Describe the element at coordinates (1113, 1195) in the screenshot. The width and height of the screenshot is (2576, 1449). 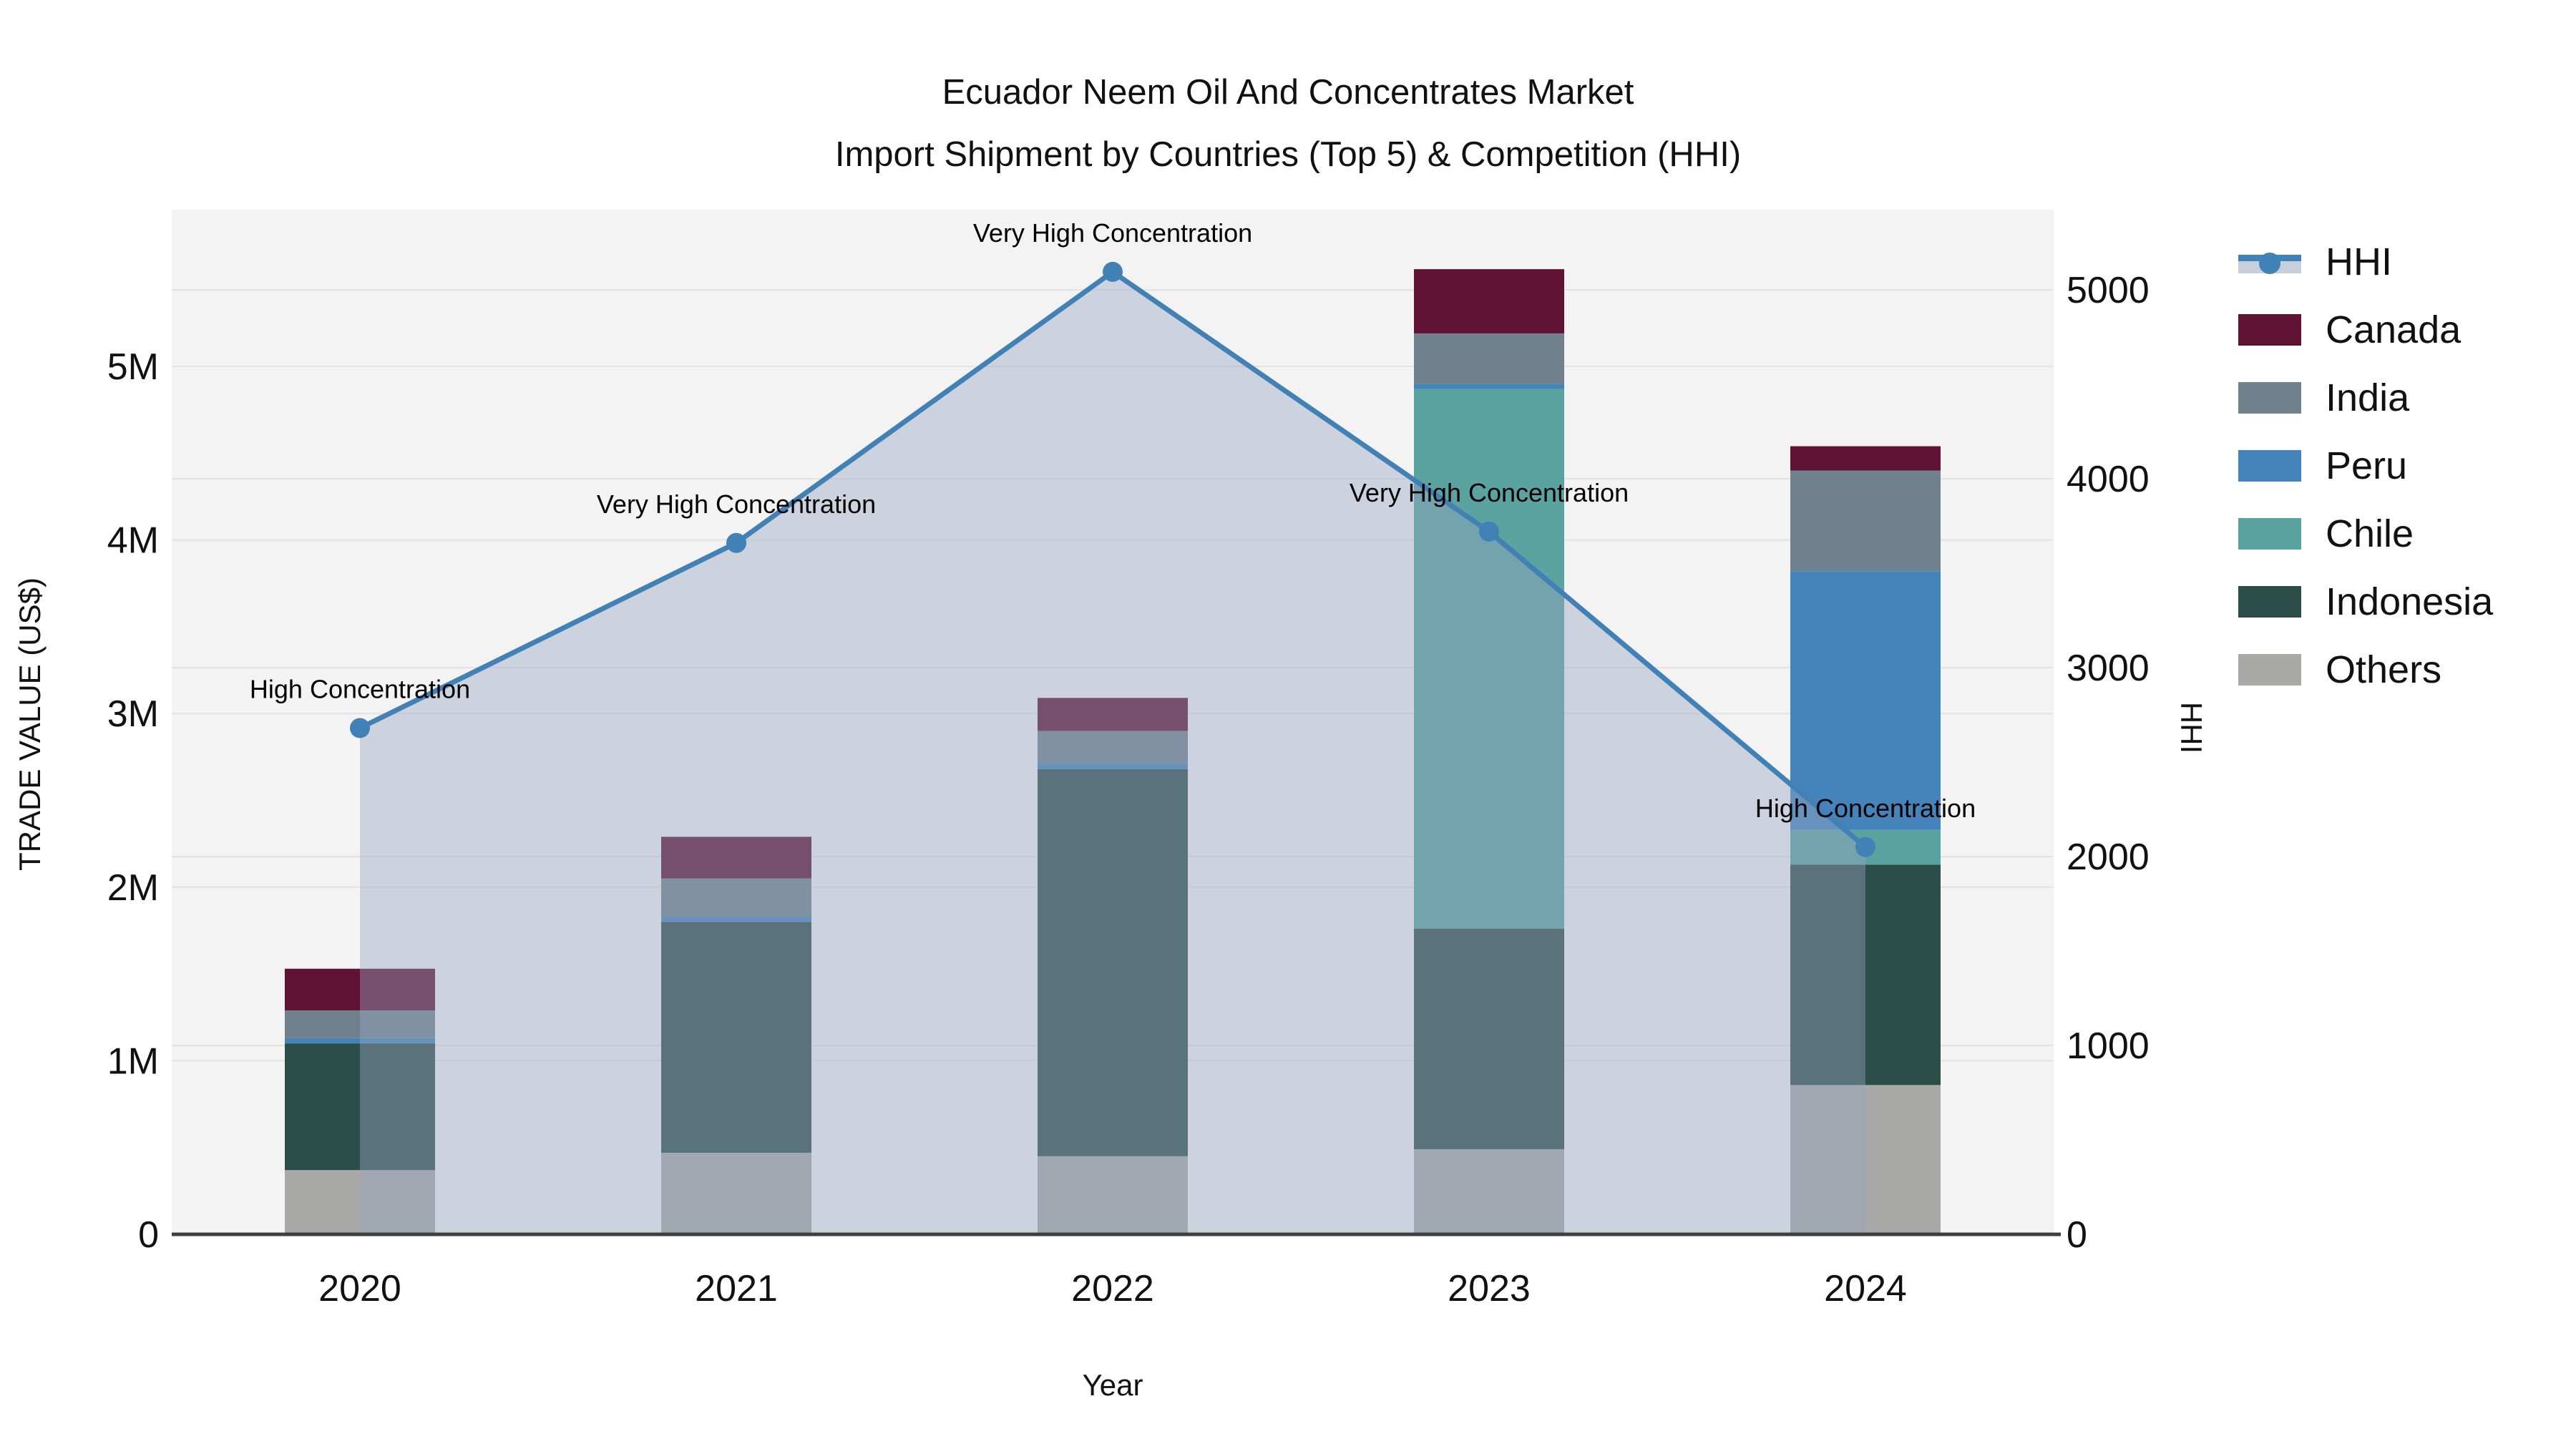
I see `bar-segment-others-2022` at that location.